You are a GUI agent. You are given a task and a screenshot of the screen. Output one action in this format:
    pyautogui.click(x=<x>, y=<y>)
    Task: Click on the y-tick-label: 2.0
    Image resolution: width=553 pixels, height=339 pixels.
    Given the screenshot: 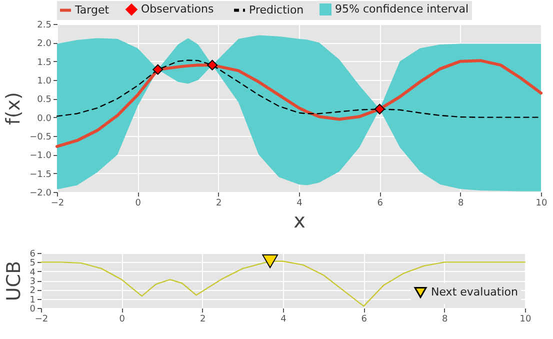 What is the action you would take?
    pyautogui.click(x=44, y=44)
    